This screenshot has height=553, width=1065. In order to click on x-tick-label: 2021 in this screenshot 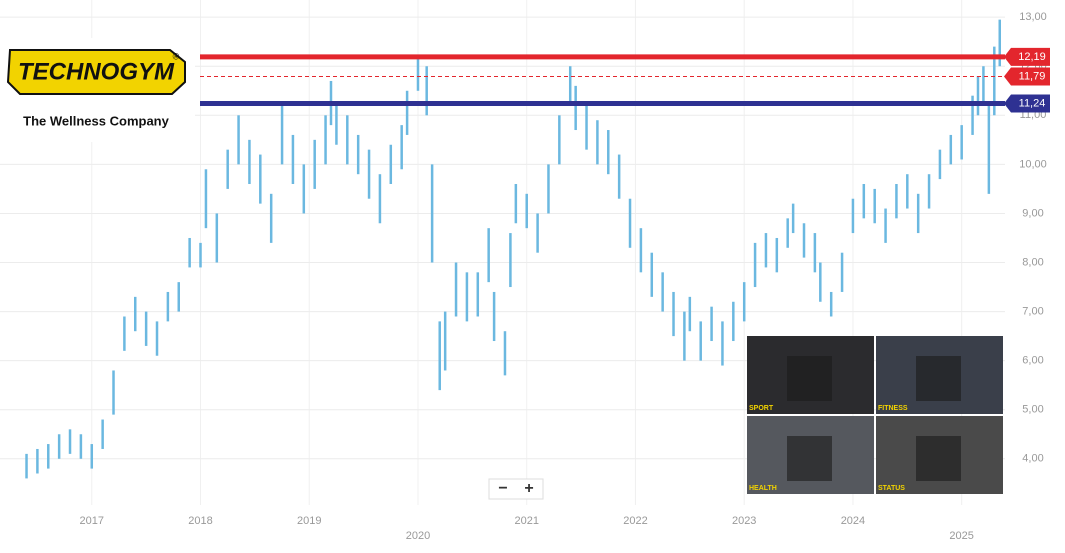, I will do `click(526, 521)`.